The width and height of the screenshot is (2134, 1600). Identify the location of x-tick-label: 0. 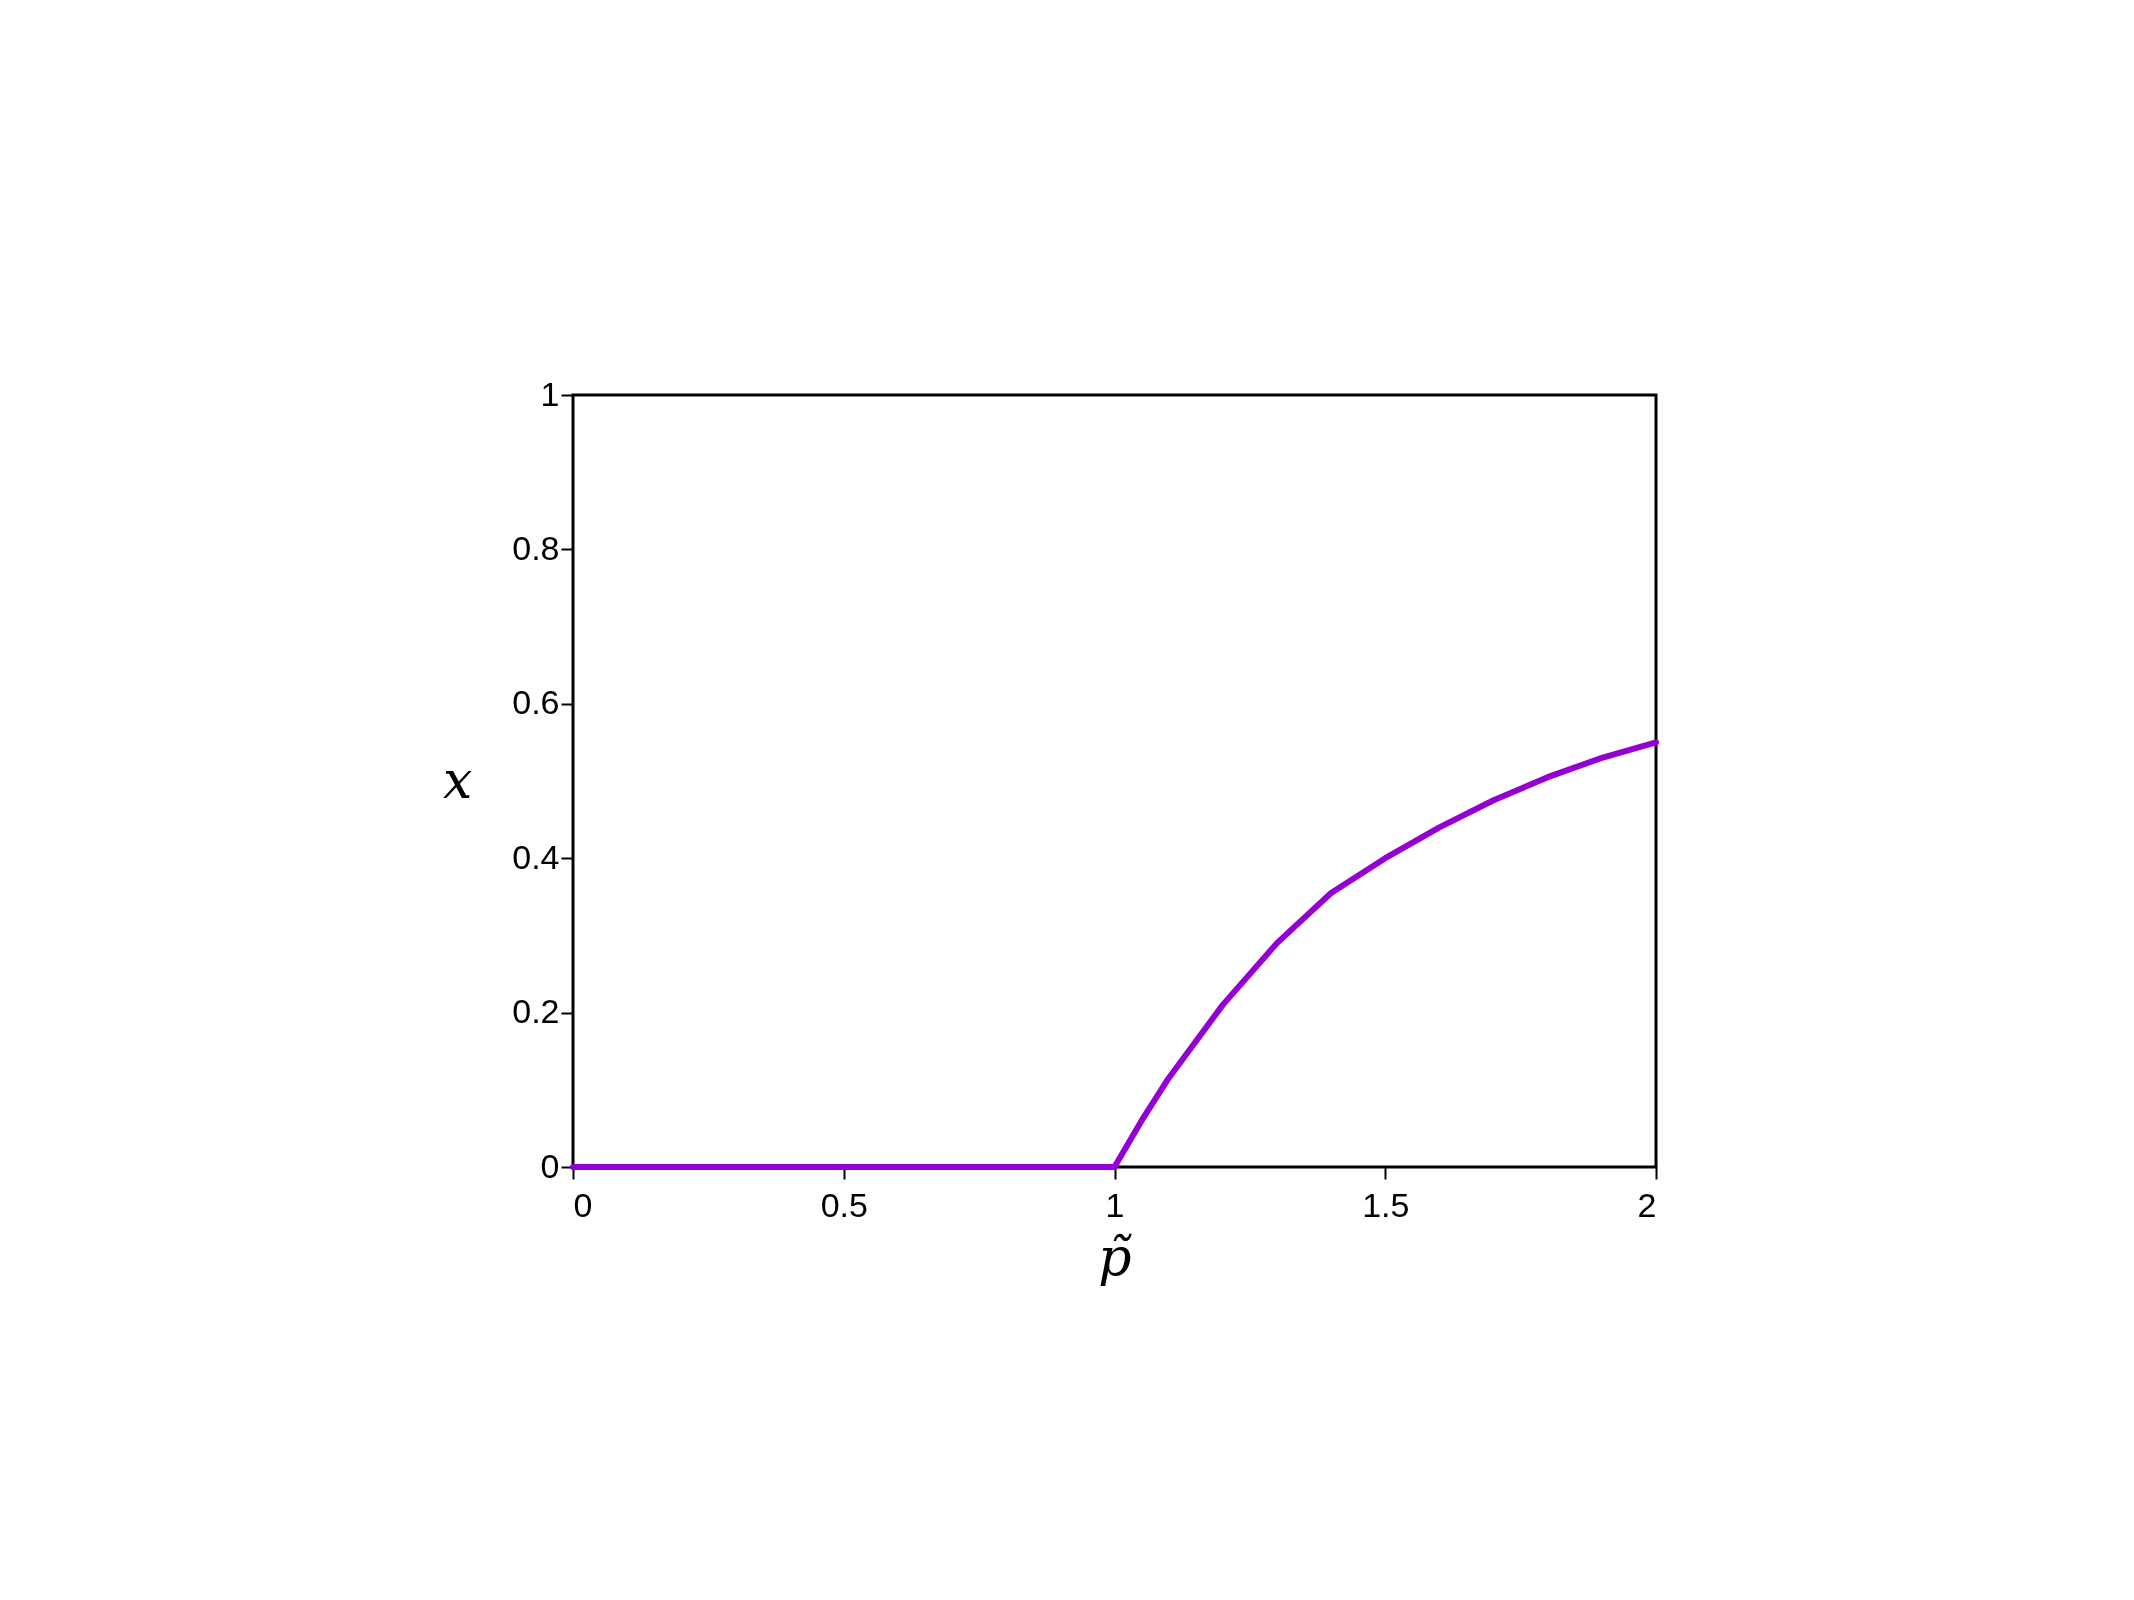
(583, 1204).